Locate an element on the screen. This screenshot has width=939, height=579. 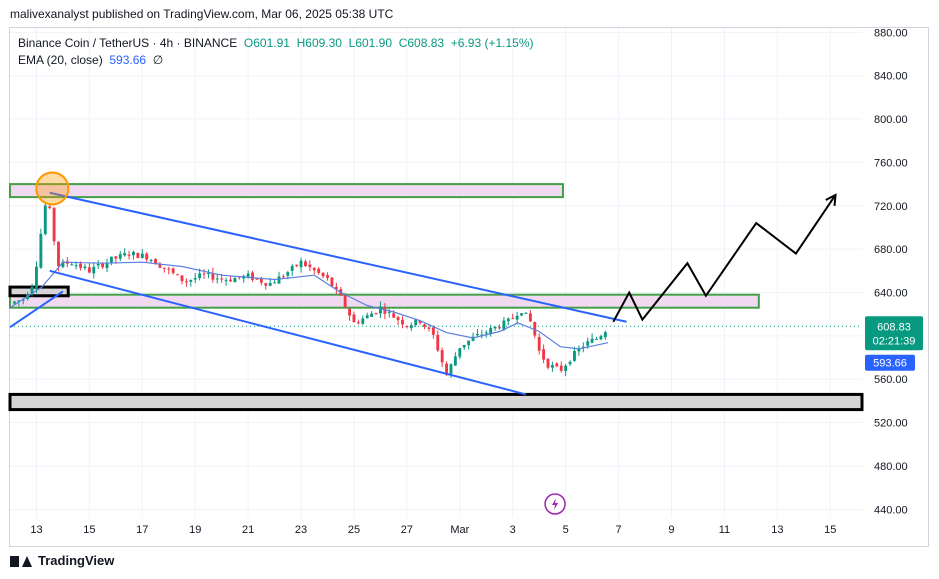
y-tick-label: 760.00 is located at coordinates (891, 163).